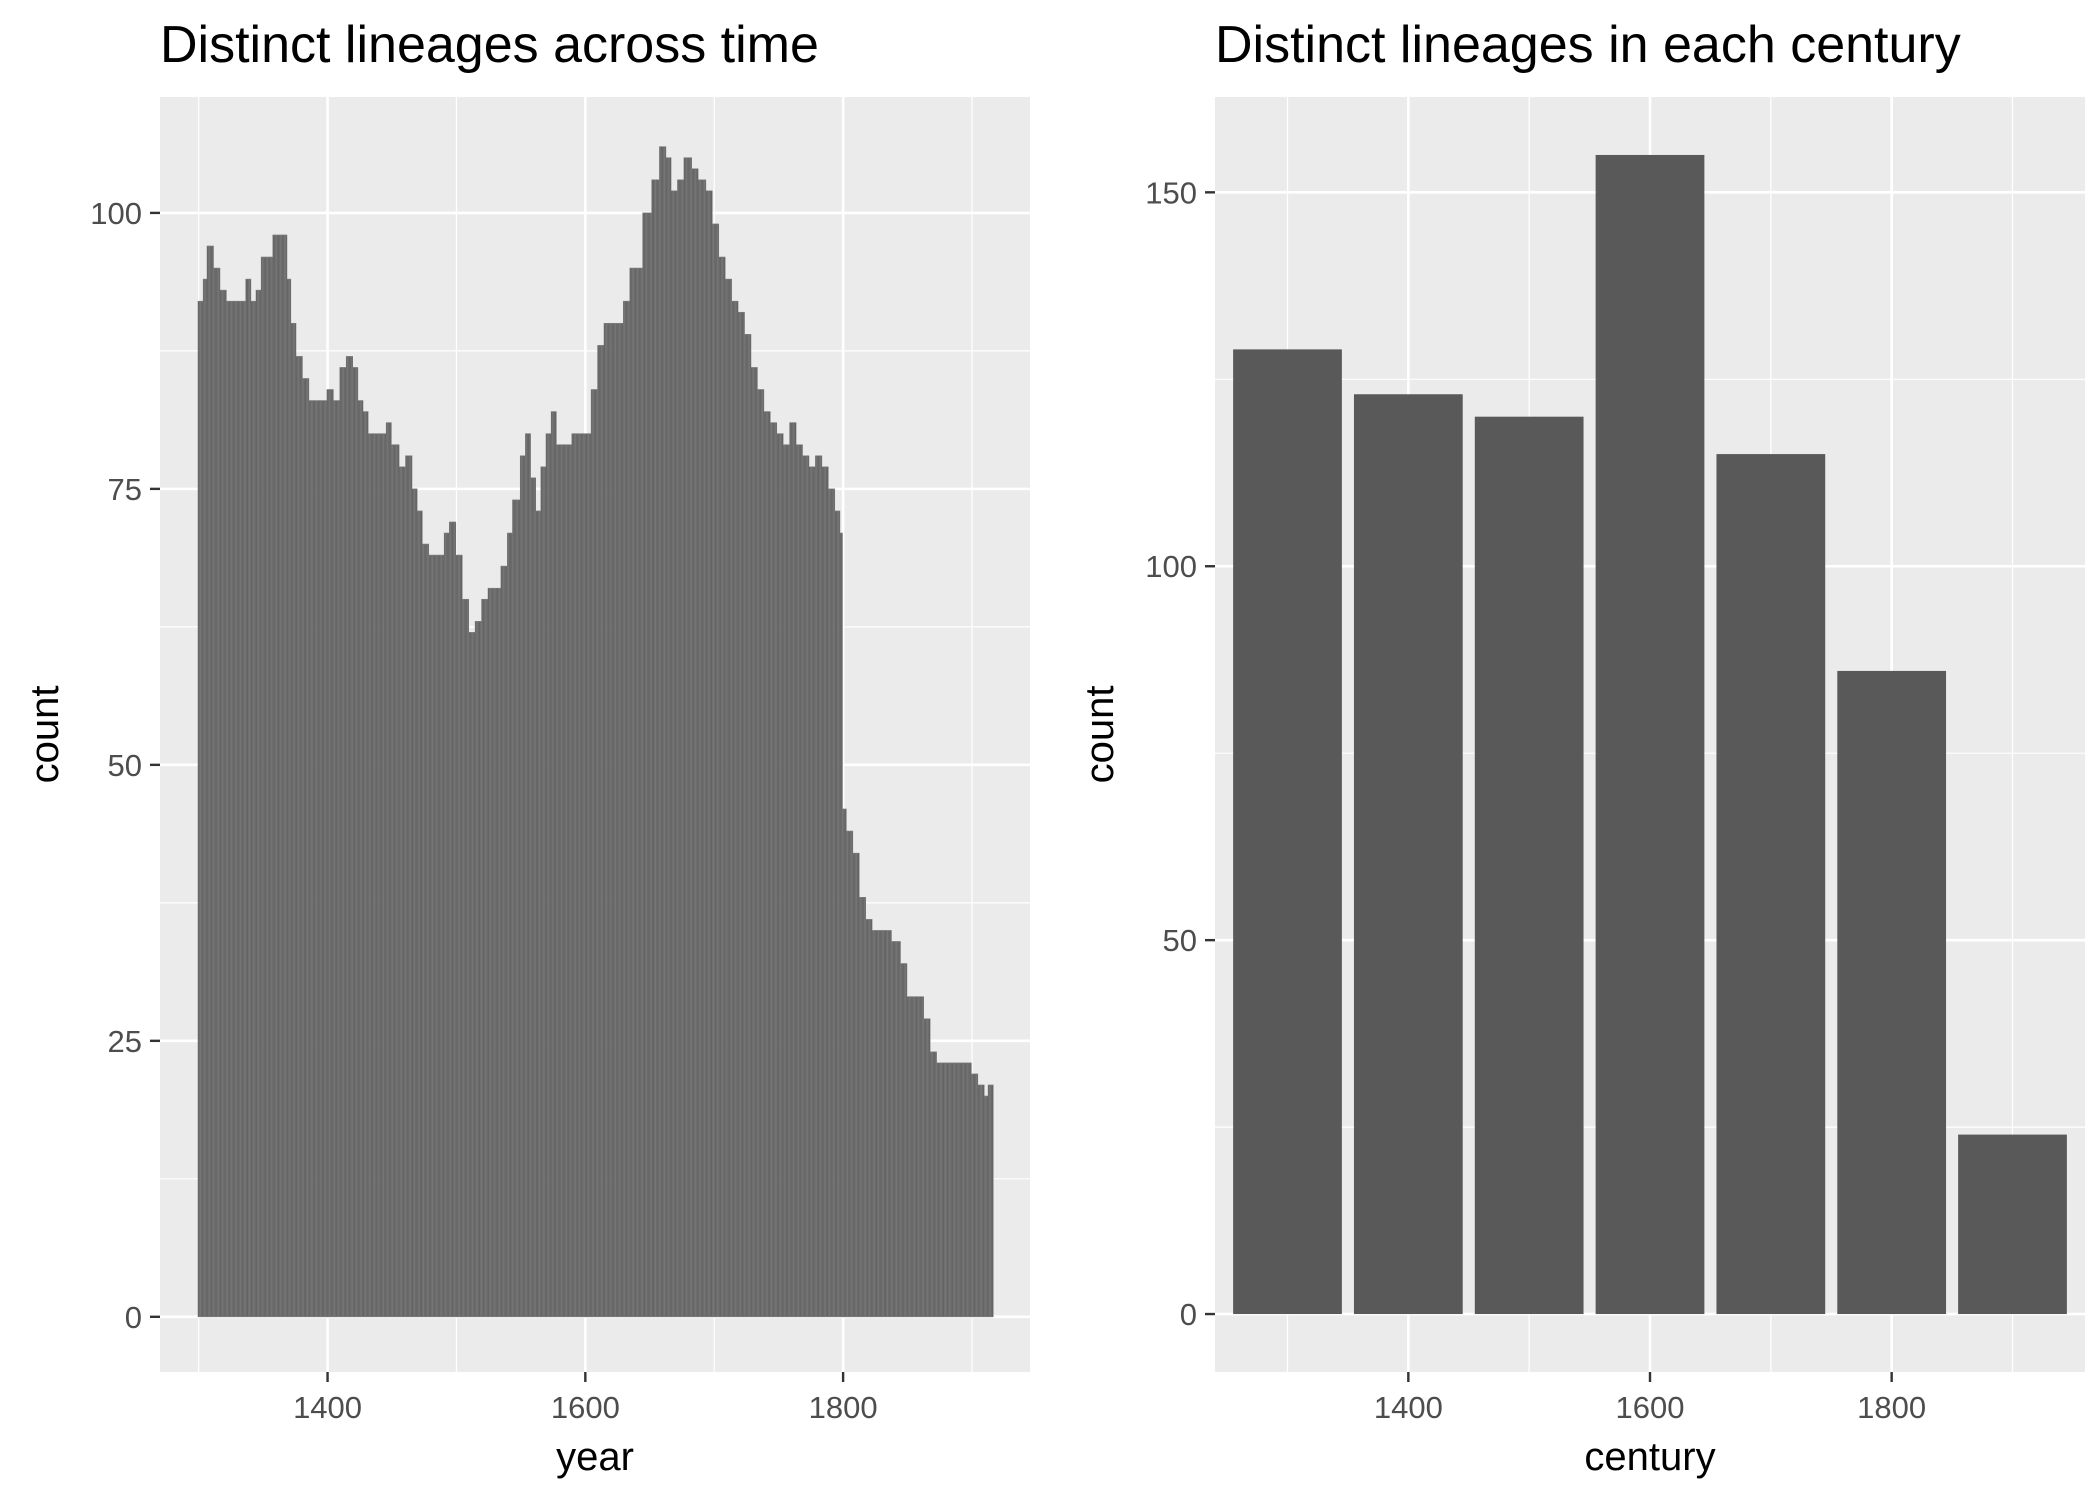 The width and height of the screenshot is (2099, 1499). Describe the element at coordinates (125, 489) in the screenshot. I see `y-tick-label: 75` at that location.